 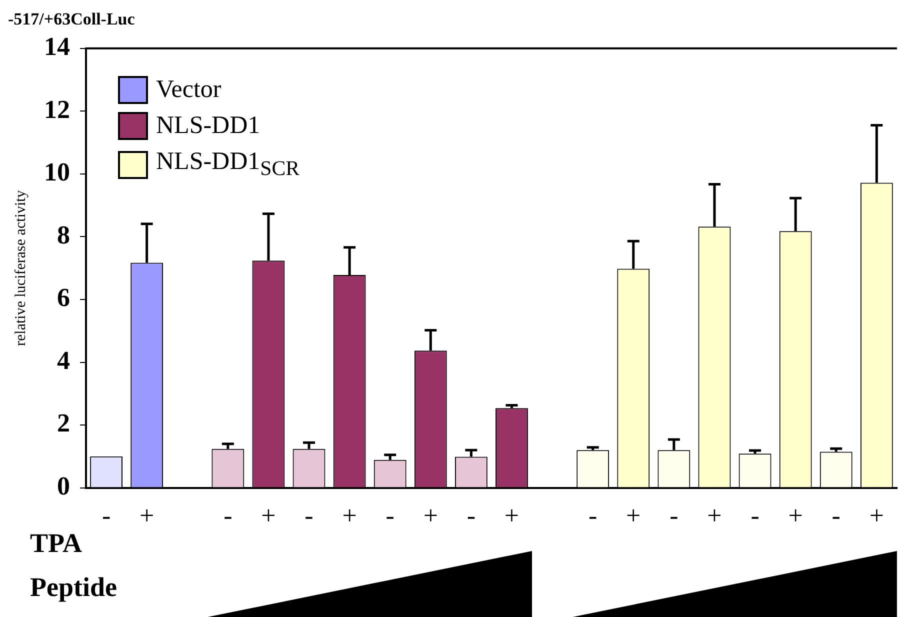 What do you see at coordinates (73, 587) in the screenshot?
I see `text: Peptide` at bounding box center [73, 587].